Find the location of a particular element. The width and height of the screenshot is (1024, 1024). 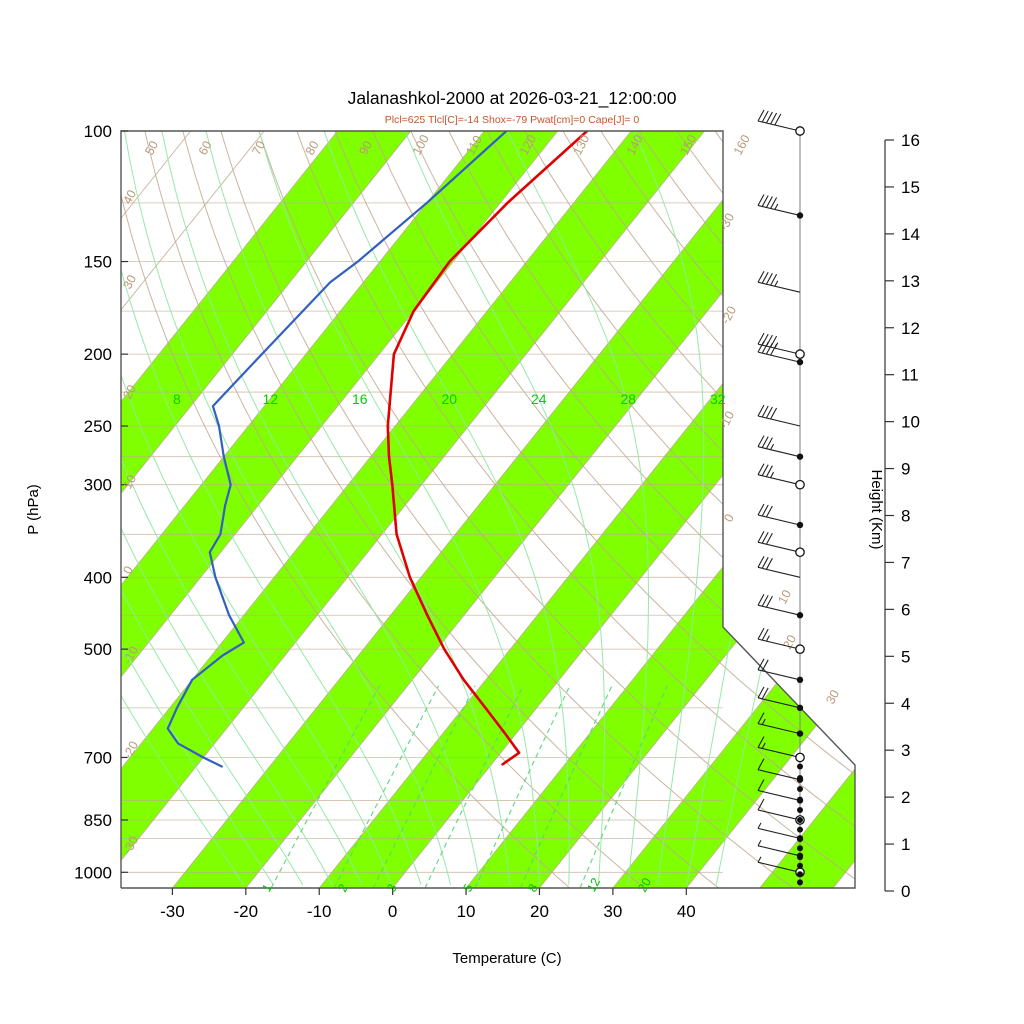

dry-adiabat-label: 160 is located at coordinates (742, 144).